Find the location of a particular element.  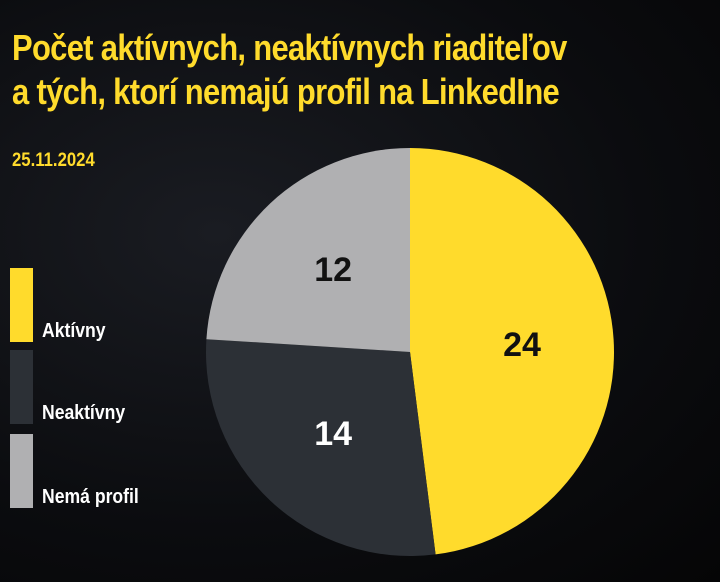

pie-slice-nema-profil is located at coordinates (308, 250).